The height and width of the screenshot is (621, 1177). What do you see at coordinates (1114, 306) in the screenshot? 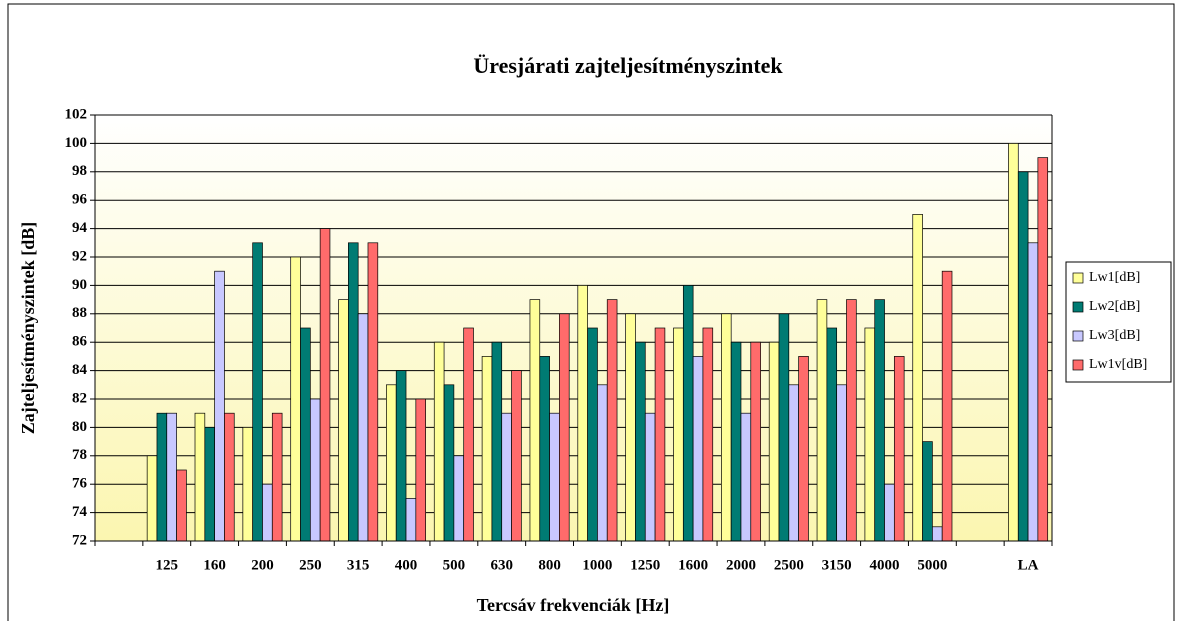
I see `legend-label: Lw2[dB]` at bounding box center [1114, 306].